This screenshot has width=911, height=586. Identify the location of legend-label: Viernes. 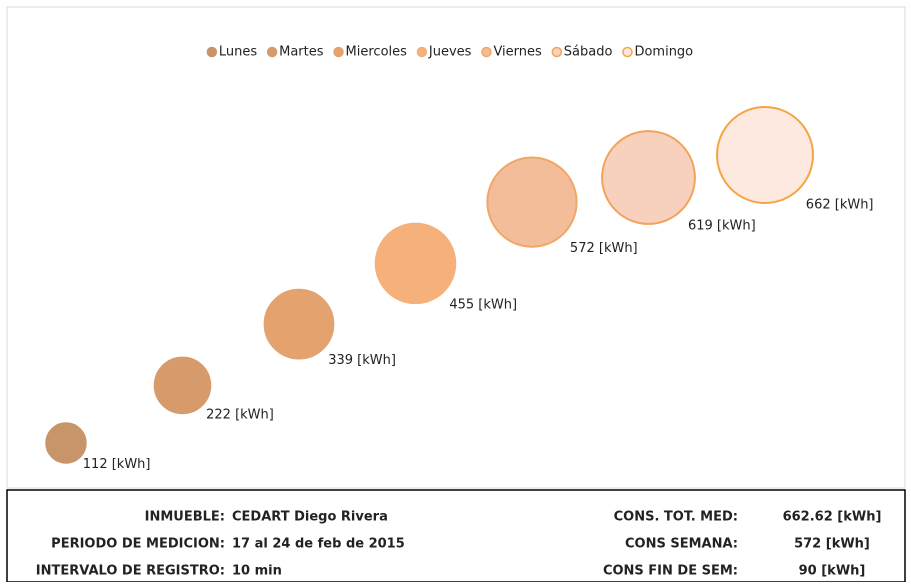
(517, 52).